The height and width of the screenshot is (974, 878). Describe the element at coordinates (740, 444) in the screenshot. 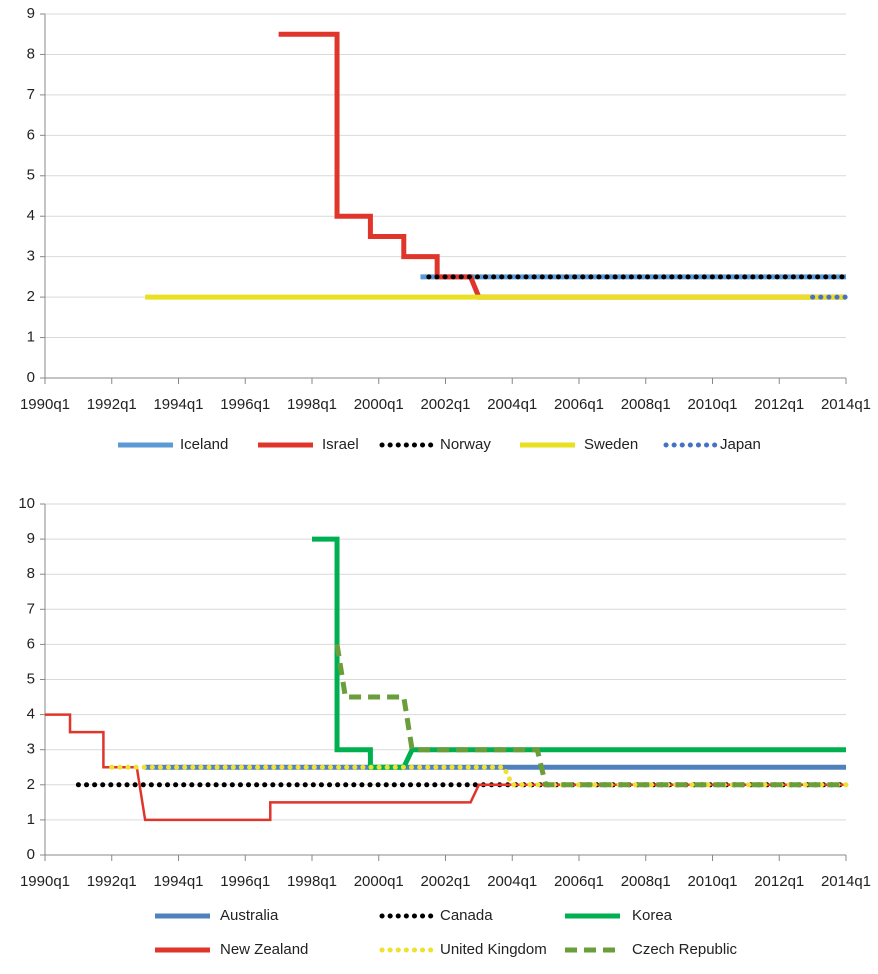

I see `legend-label: Japan` at that location.